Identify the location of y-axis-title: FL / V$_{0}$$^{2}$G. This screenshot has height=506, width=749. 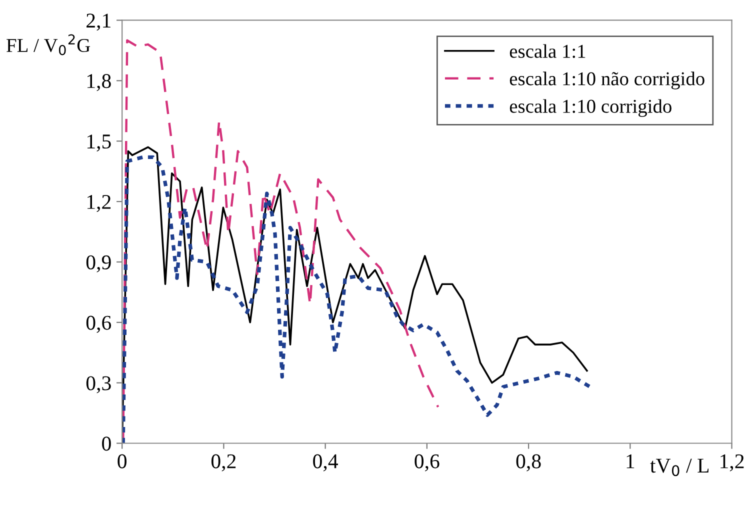
(48, 45).